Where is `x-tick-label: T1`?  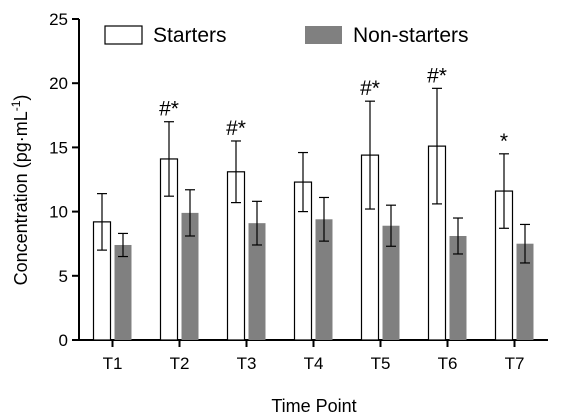
x-tick-label: T1 is located at coordinates (113, 363).